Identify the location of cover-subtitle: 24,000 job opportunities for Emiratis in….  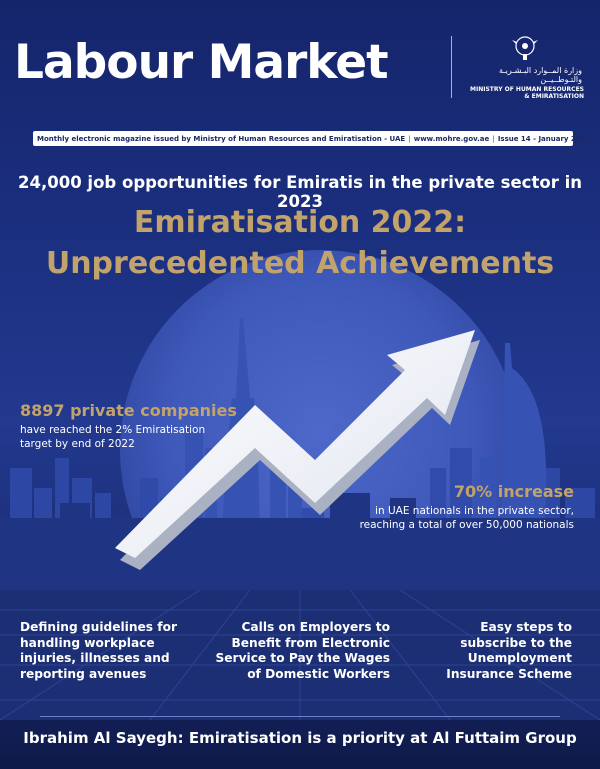
(300, 192).